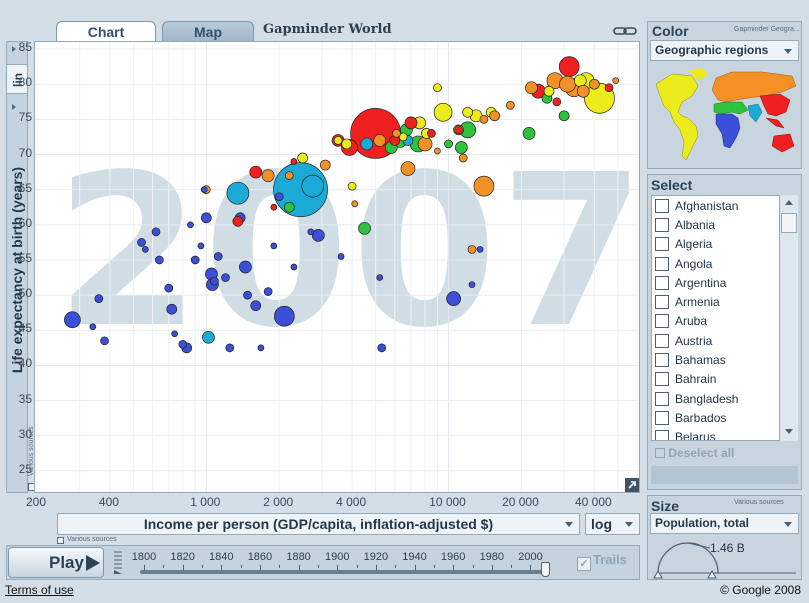  I want to click on country-list-item: Bahrain, so click(724, 379).